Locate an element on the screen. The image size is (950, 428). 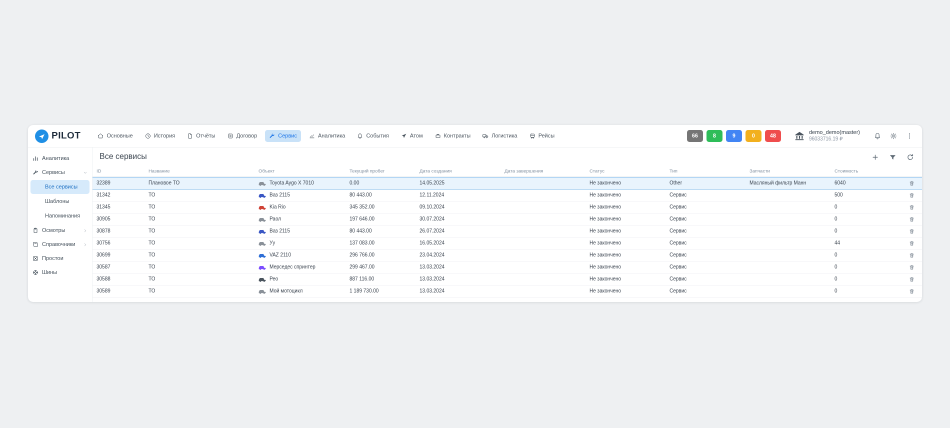
nav-item-5: Аналитика is located at coordinates (327, 136).